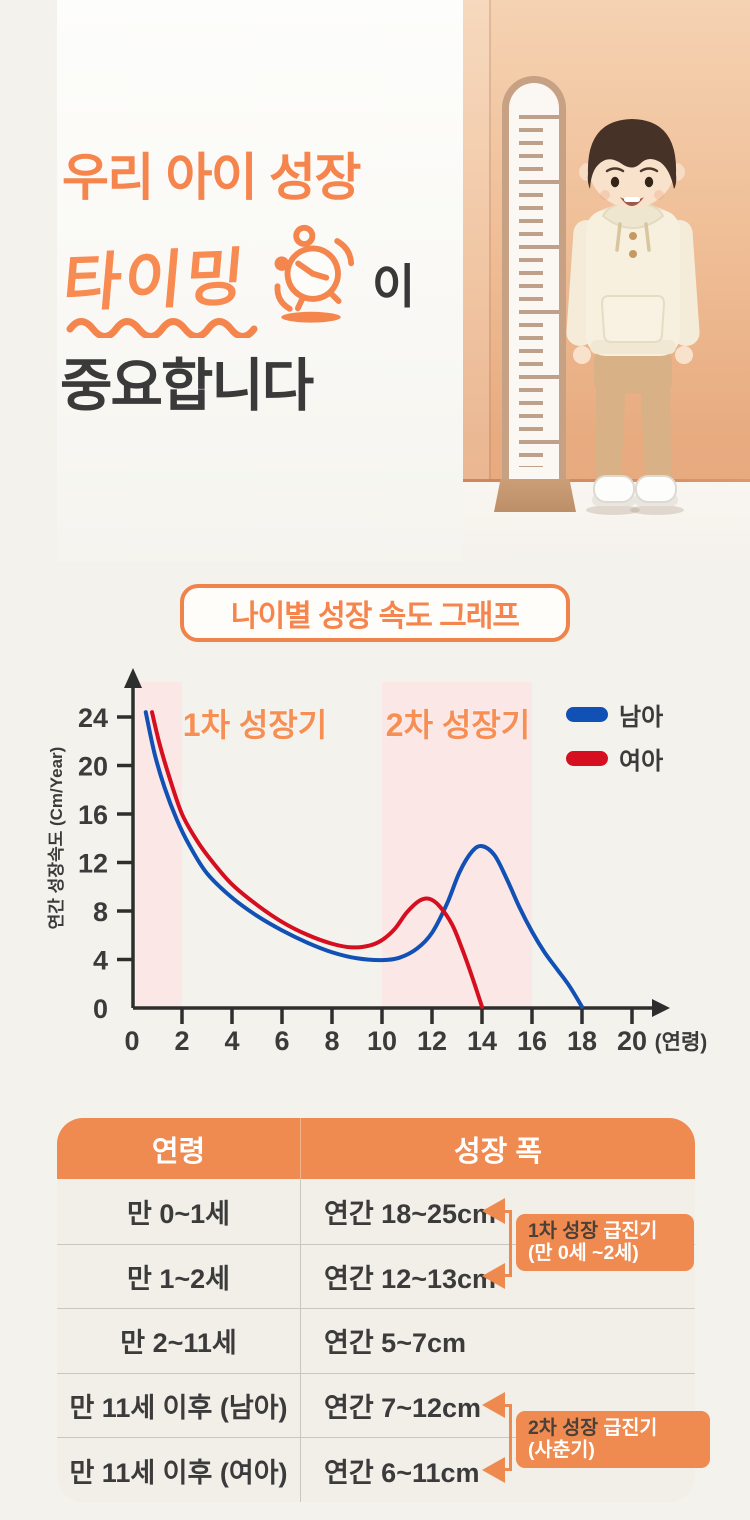  I want to click on alarm-clock-icon, so click(314, 273).